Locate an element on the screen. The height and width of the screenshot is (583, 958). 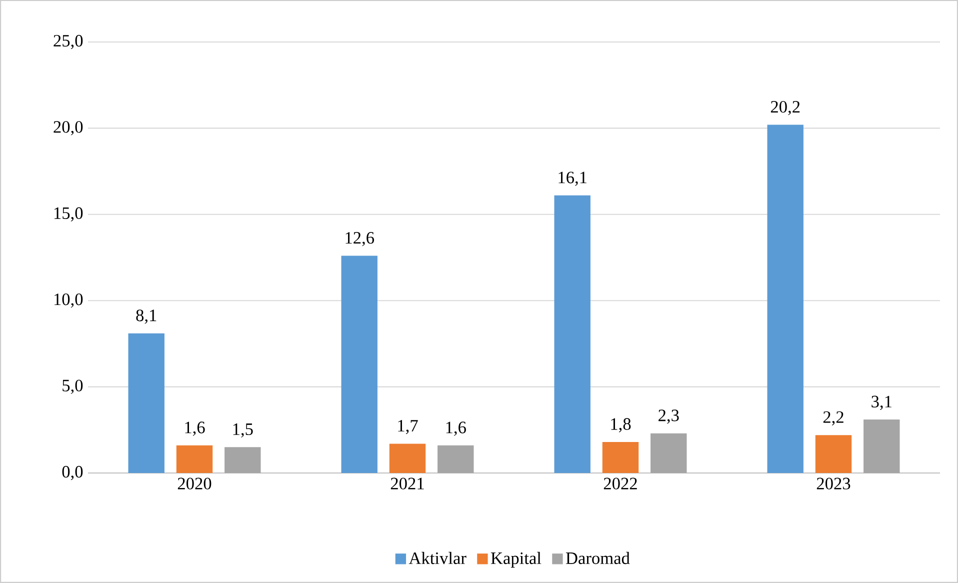
data-label: 2,2 is located at coordinates (833, 418).